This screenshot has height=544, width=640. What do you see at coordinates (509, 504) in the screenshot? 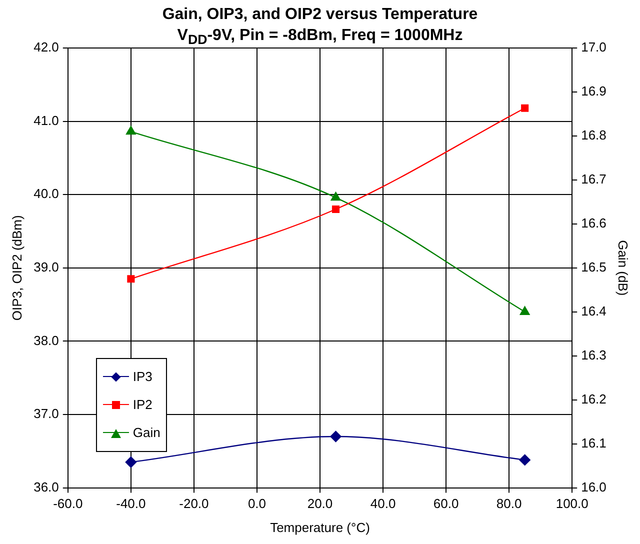
I see `x-tick-label: 80.0` at bounding box center [509, 504].